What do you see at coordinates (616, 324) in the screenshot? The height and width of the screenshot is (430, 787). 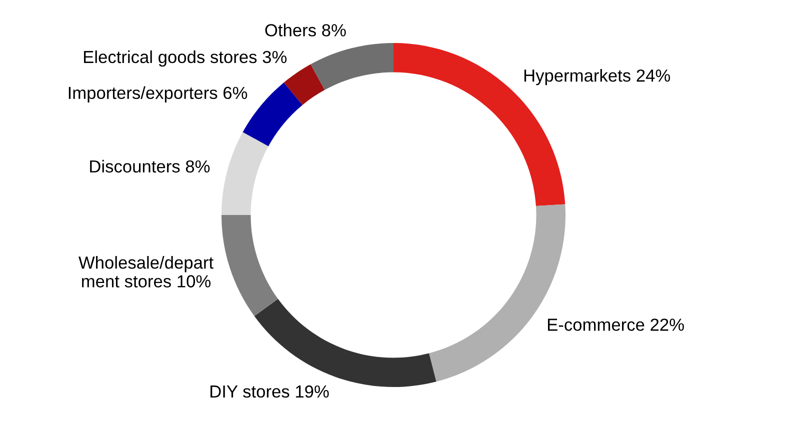 I see `slice-label: E-commerce 22%` at bounding box center [616, 324].